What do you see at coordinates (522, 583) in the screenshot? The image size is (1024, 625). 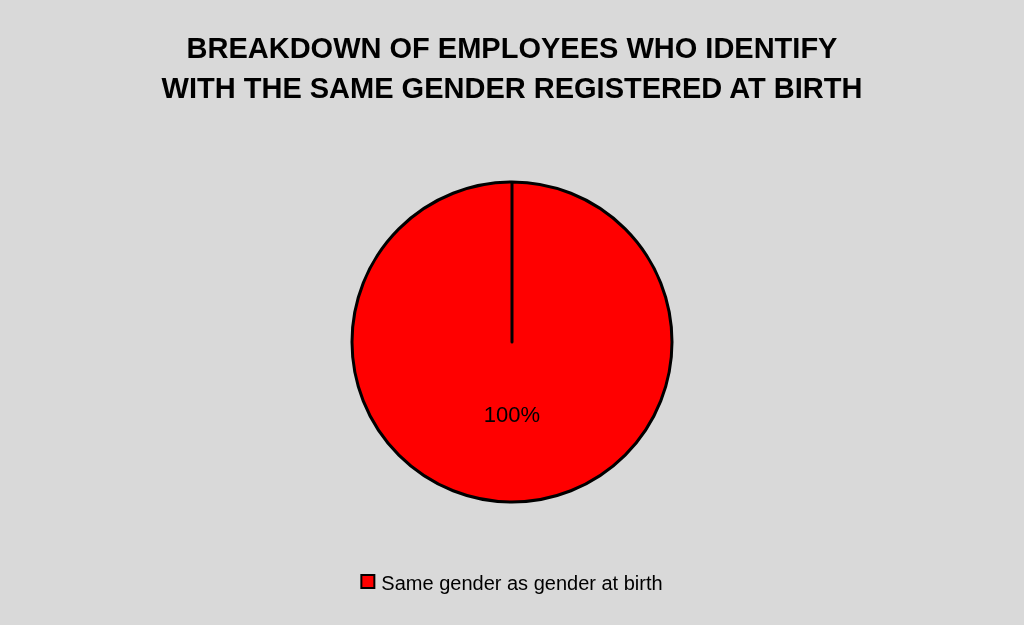 I see `legend-label: Same gender as gender at birth` at bounding box center [522, 583].